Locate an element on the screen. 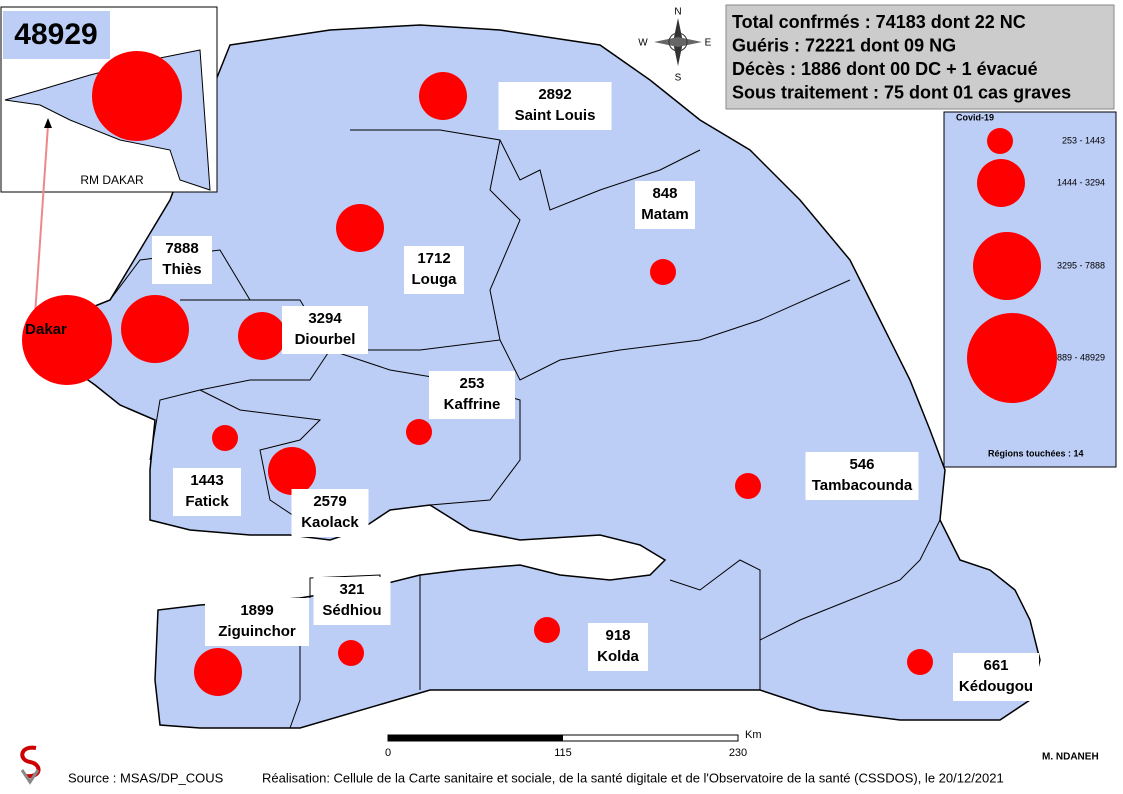 Image resolution: width=1123 pixels, height=794 pixels. compass-e: E is located at coordinates (708, 43).